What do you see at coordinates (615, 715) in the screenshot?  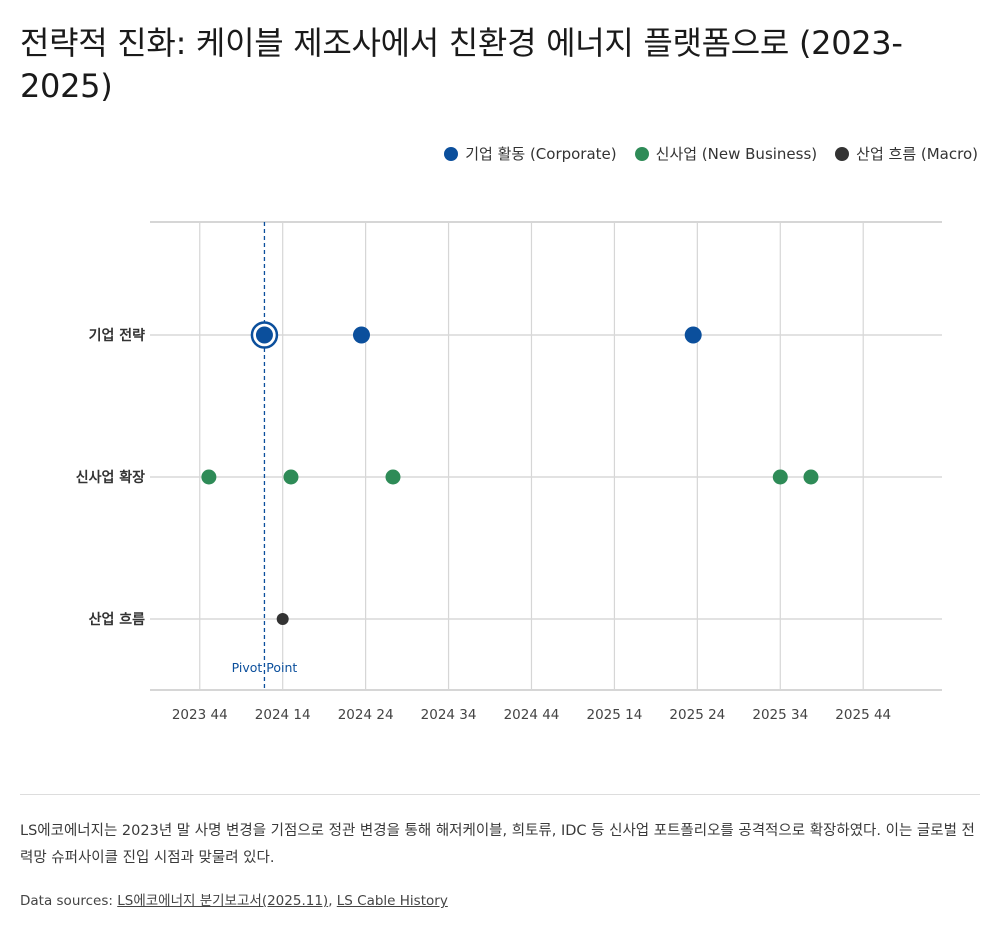 I see `x-tick-label: 2025 14` at bounding box center [615, 715].